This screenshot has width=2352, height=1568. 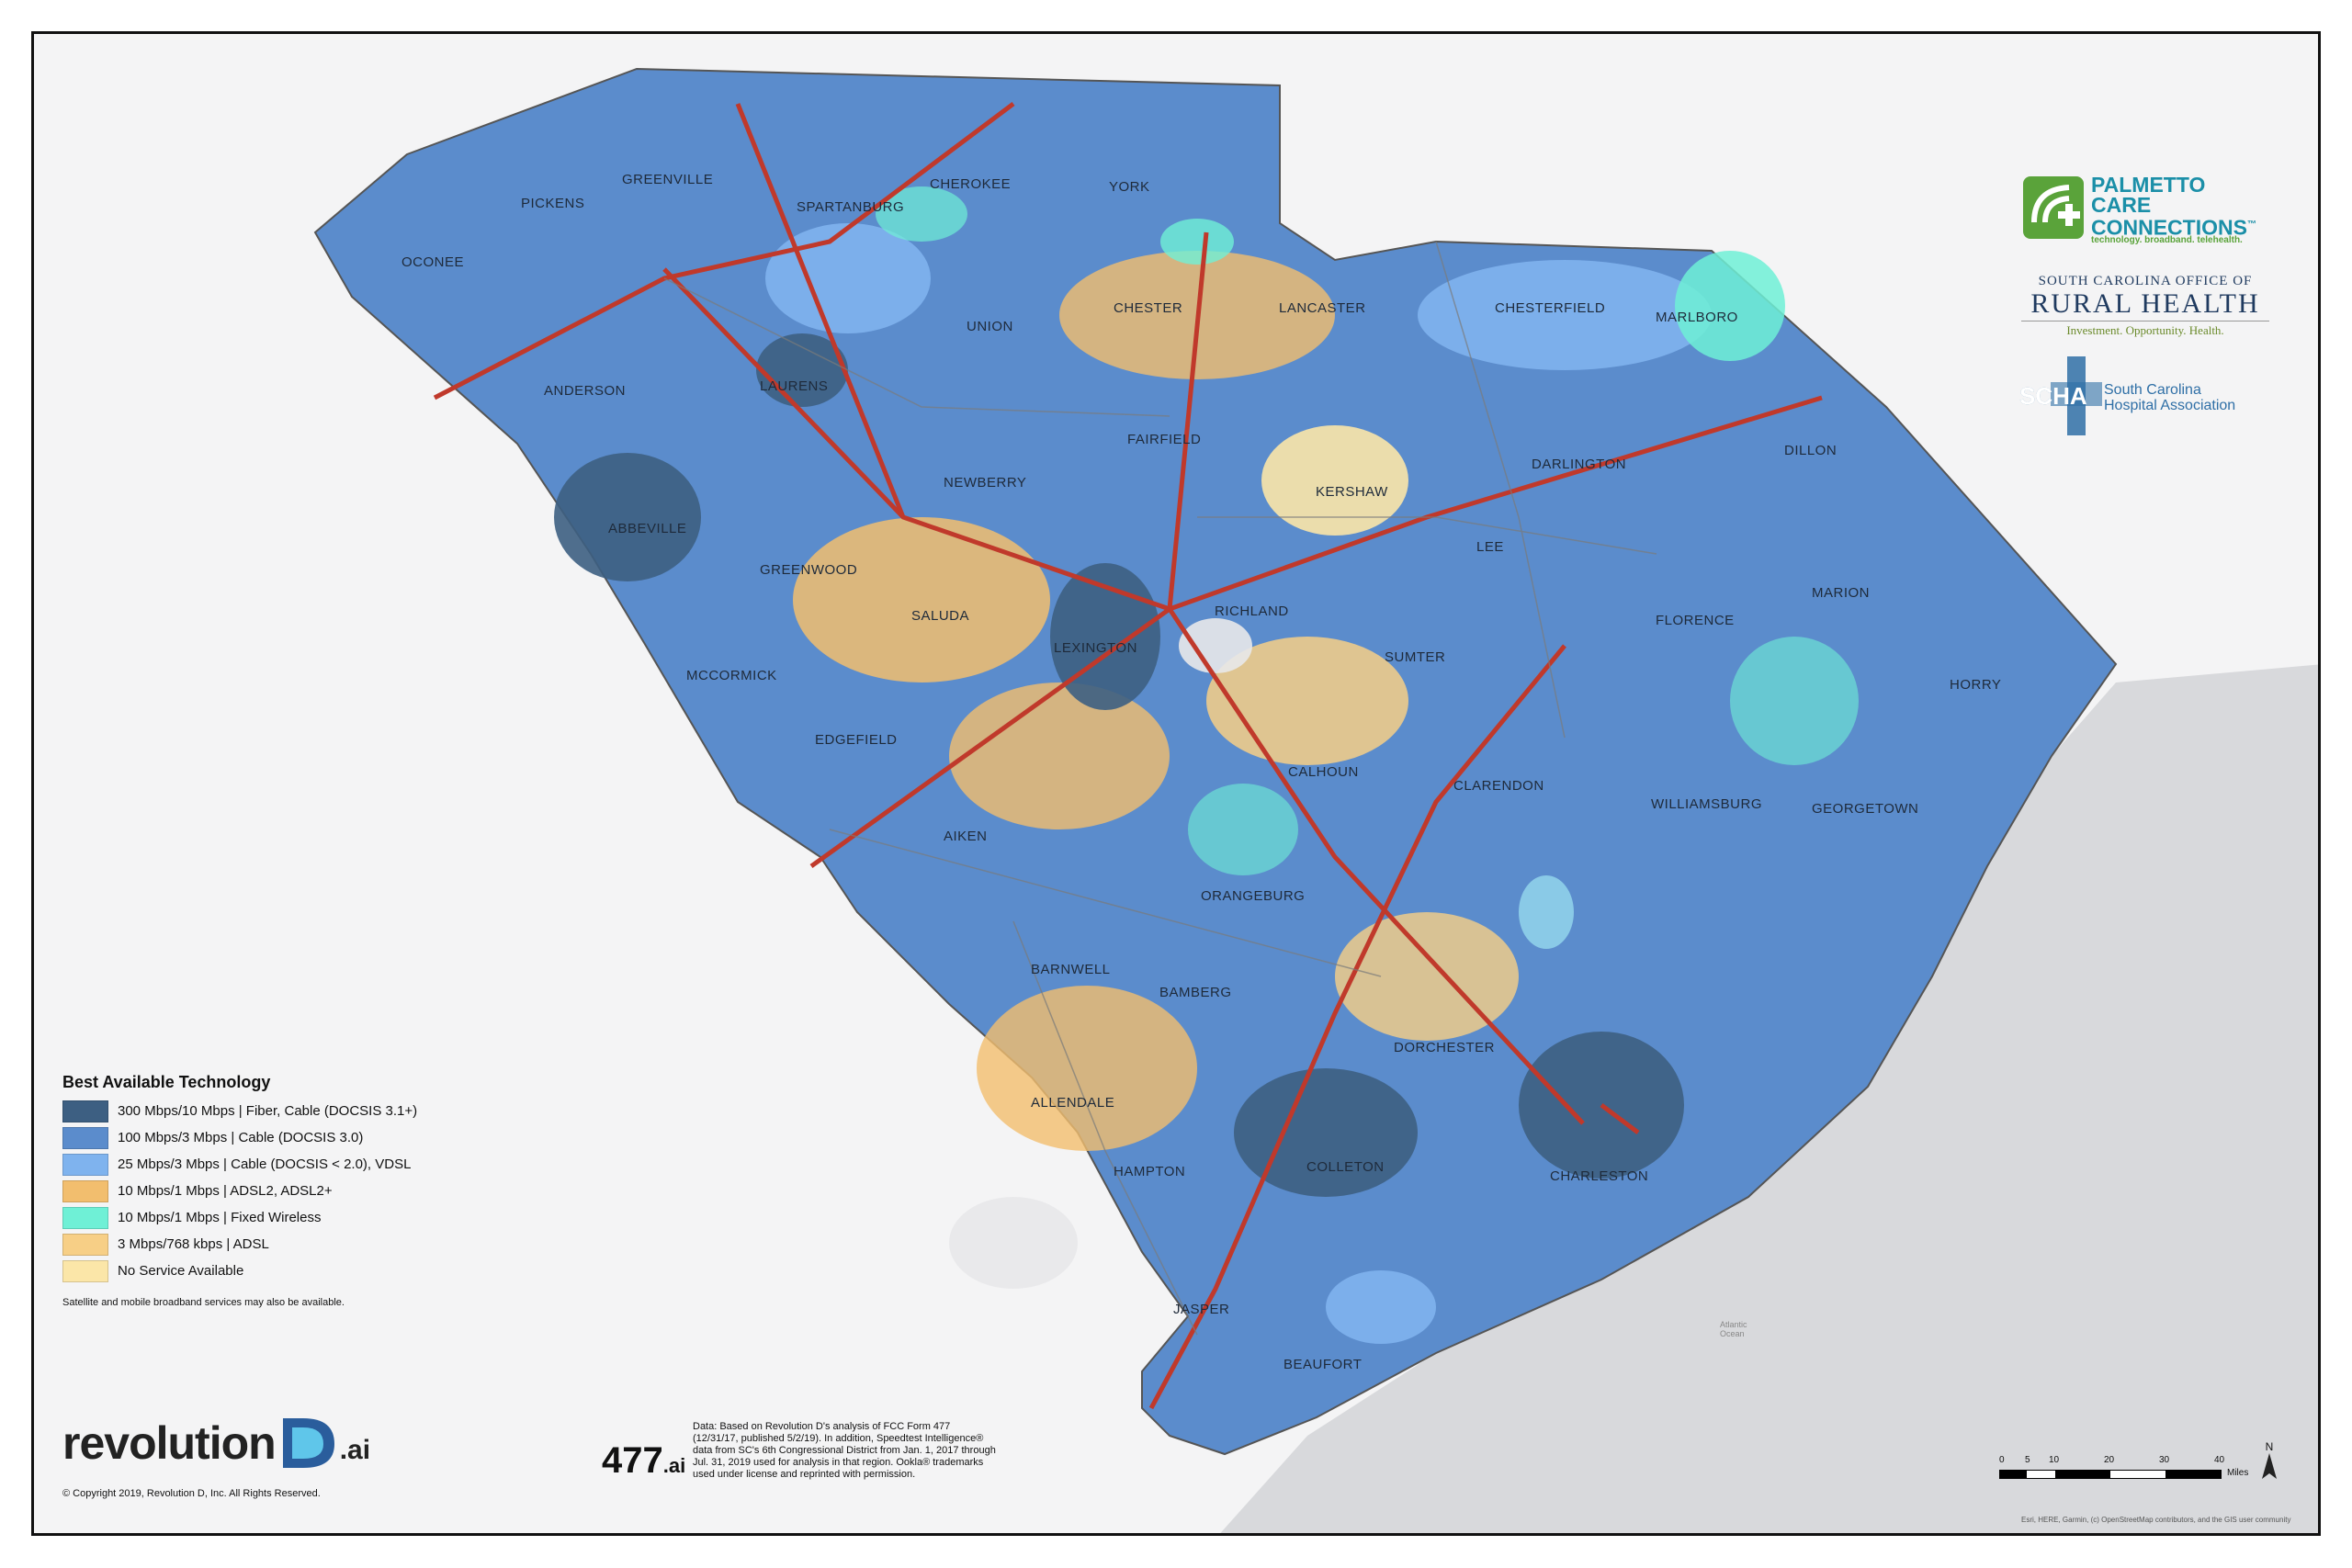 What do you see at coordinates (1976, 685) in the screenshot?
I see `county-label: HORRY` at bounding box center [1976, 685].